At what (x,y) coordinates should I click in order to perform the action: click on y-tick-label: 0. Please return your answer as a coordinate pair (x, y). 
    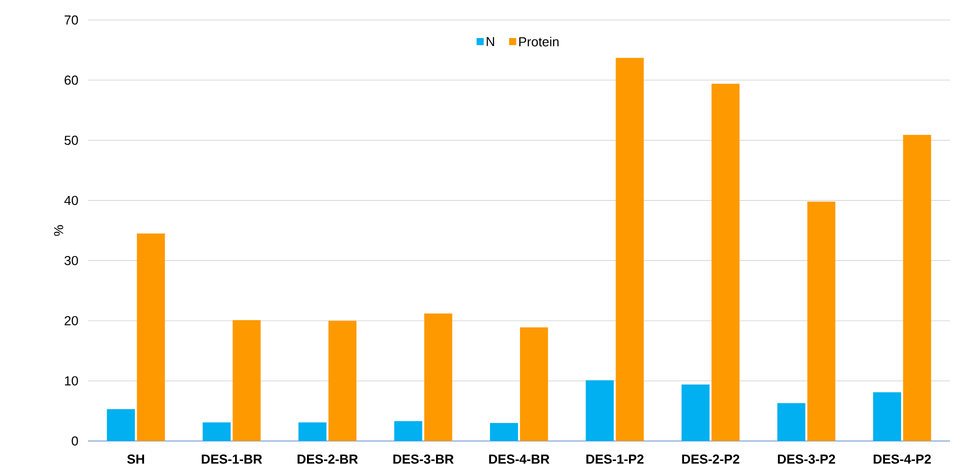
    Looking at the image, I should click on (75, 441).